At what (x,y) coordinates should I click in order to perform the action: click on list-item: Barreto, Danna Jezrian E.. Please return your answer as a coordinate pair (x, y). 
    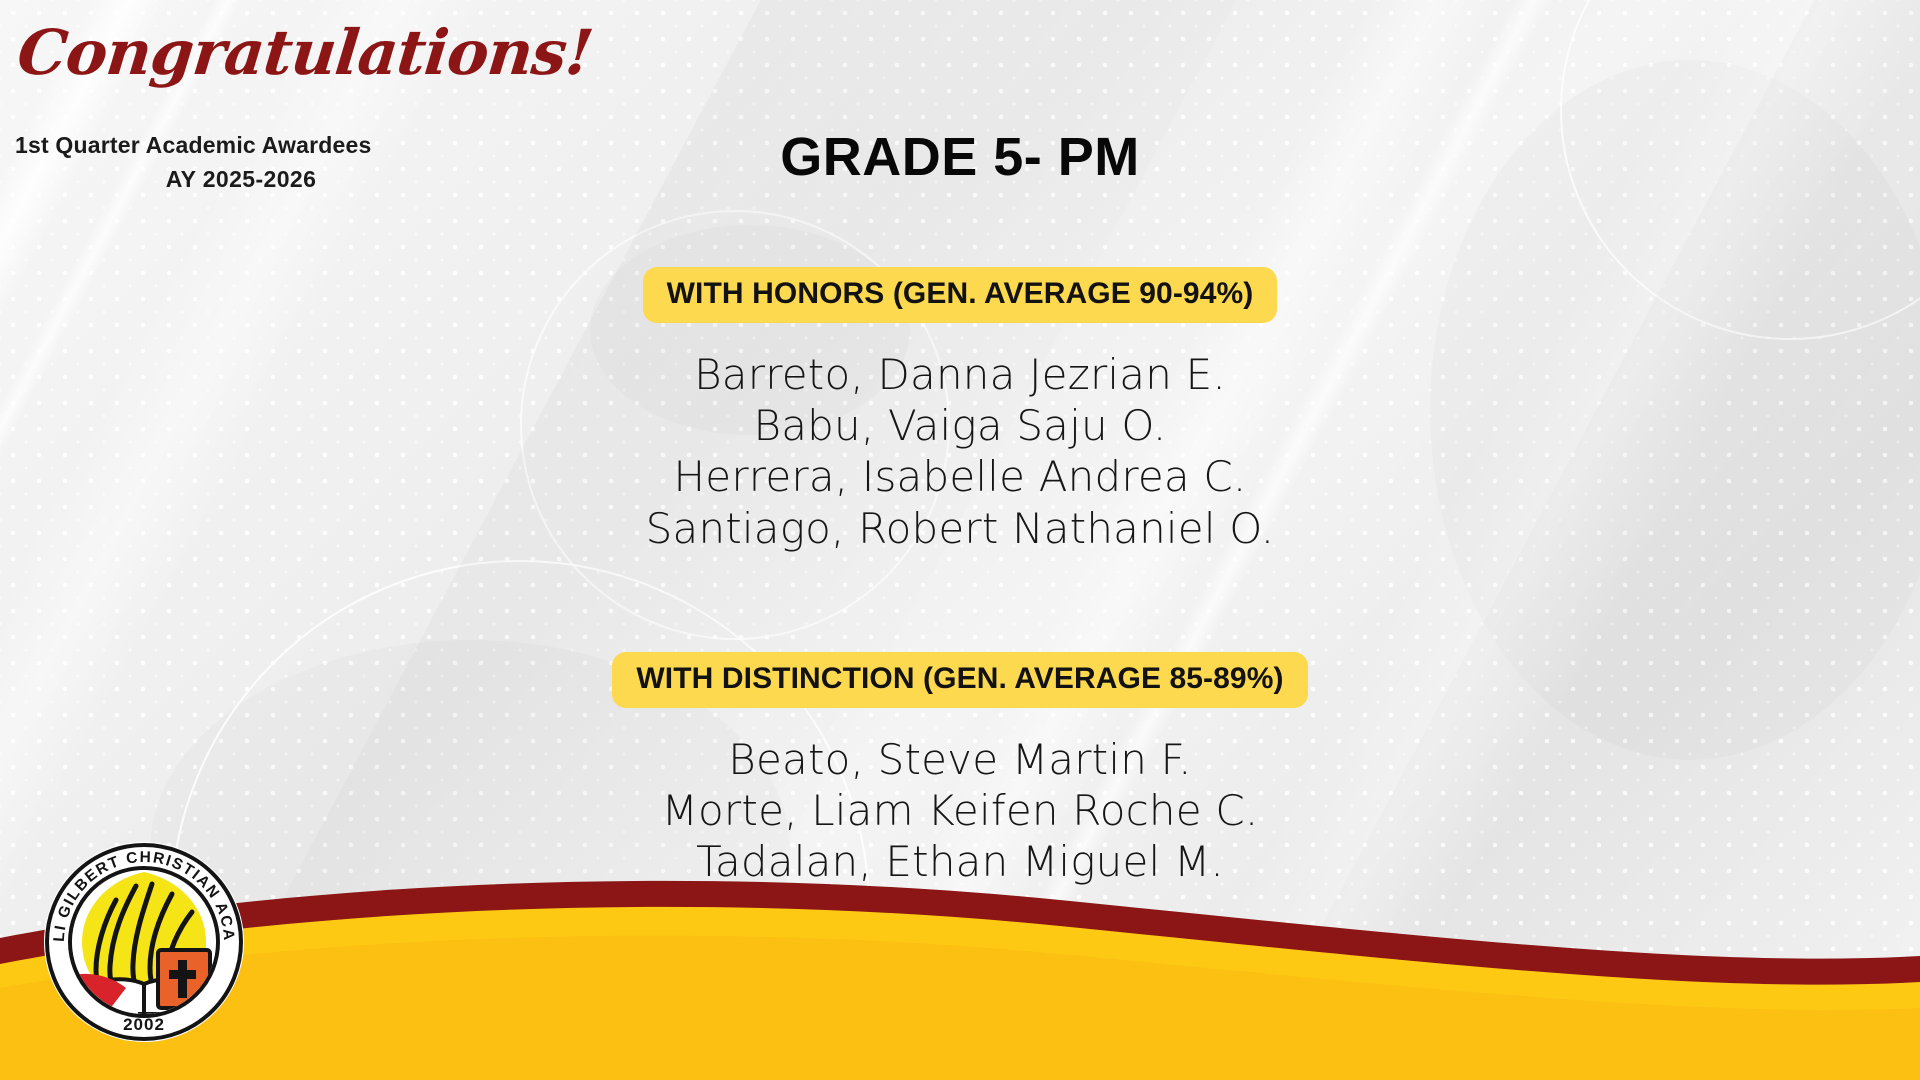
    Looking at the image, I should click on (960, 374).